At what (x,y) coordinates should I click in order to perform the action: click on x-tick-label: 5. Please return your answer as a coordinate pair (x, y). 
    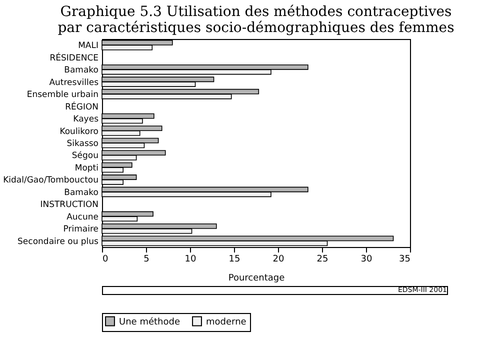
    Looking at the image, I should click on (147, 259).